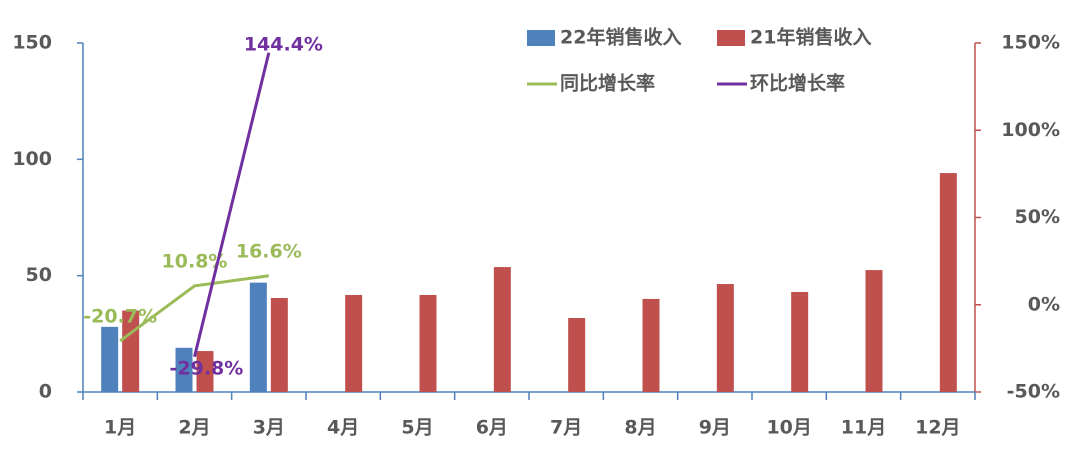 The height and width of the screenshot is (452, 1080). I want to click on x-tick-label: 4月, so click(343, 428).